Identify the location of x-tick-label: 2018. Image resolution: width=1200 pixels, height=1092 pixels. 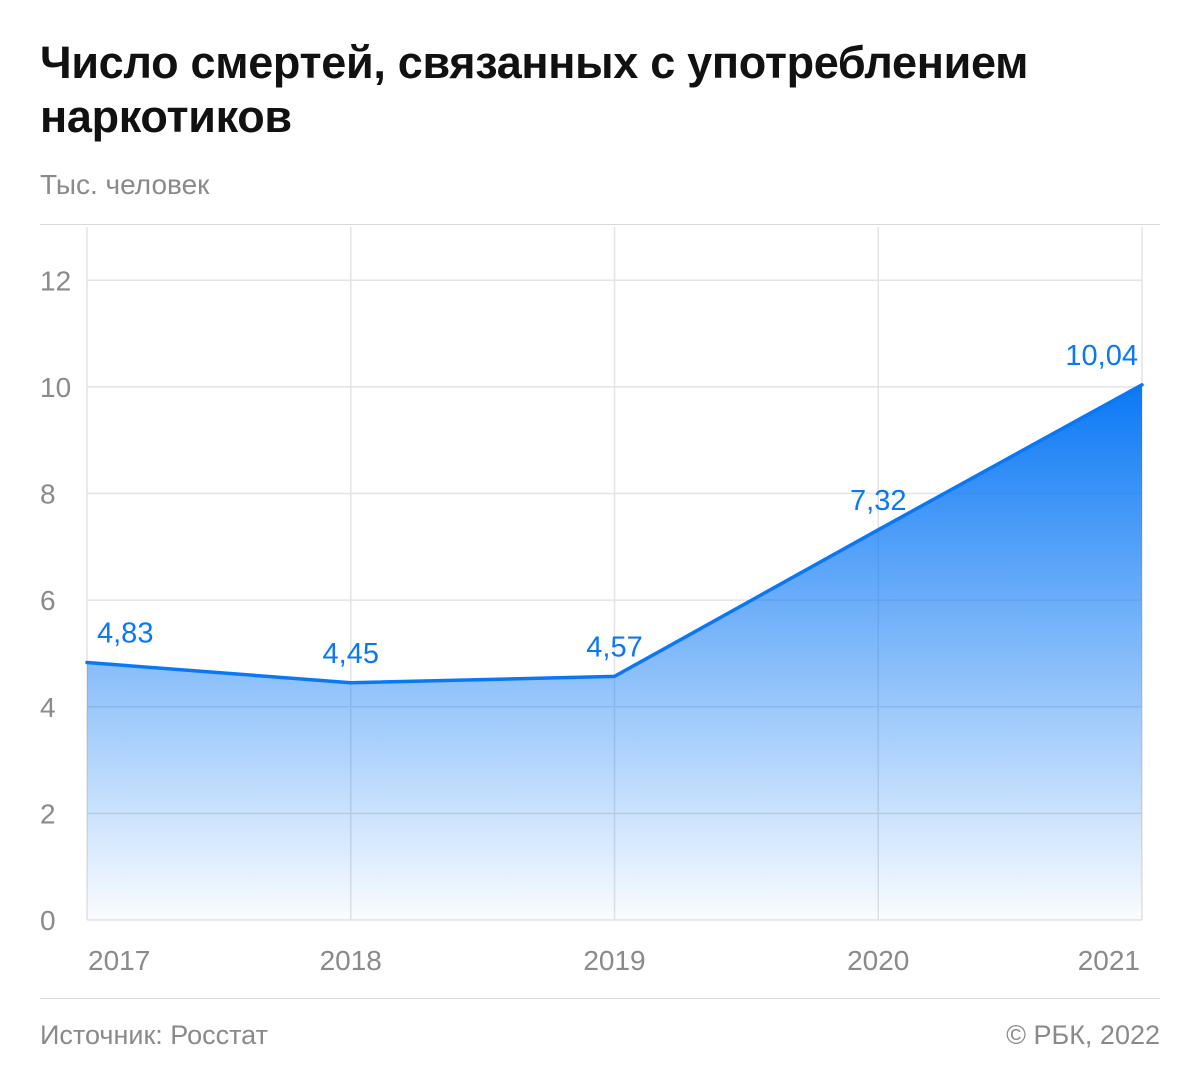
(351, 960).